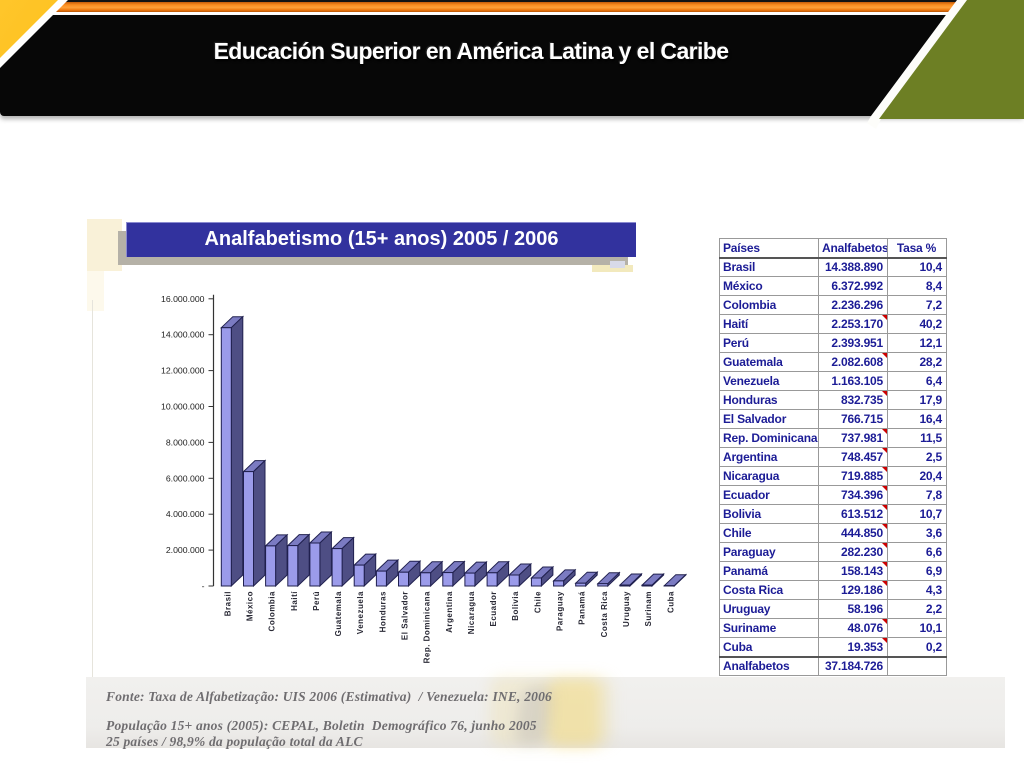  What do you see at coordinates (183, 299) in the screenshot?
I see `svg-text: 16.000.000` at bounding box center [183, 299].